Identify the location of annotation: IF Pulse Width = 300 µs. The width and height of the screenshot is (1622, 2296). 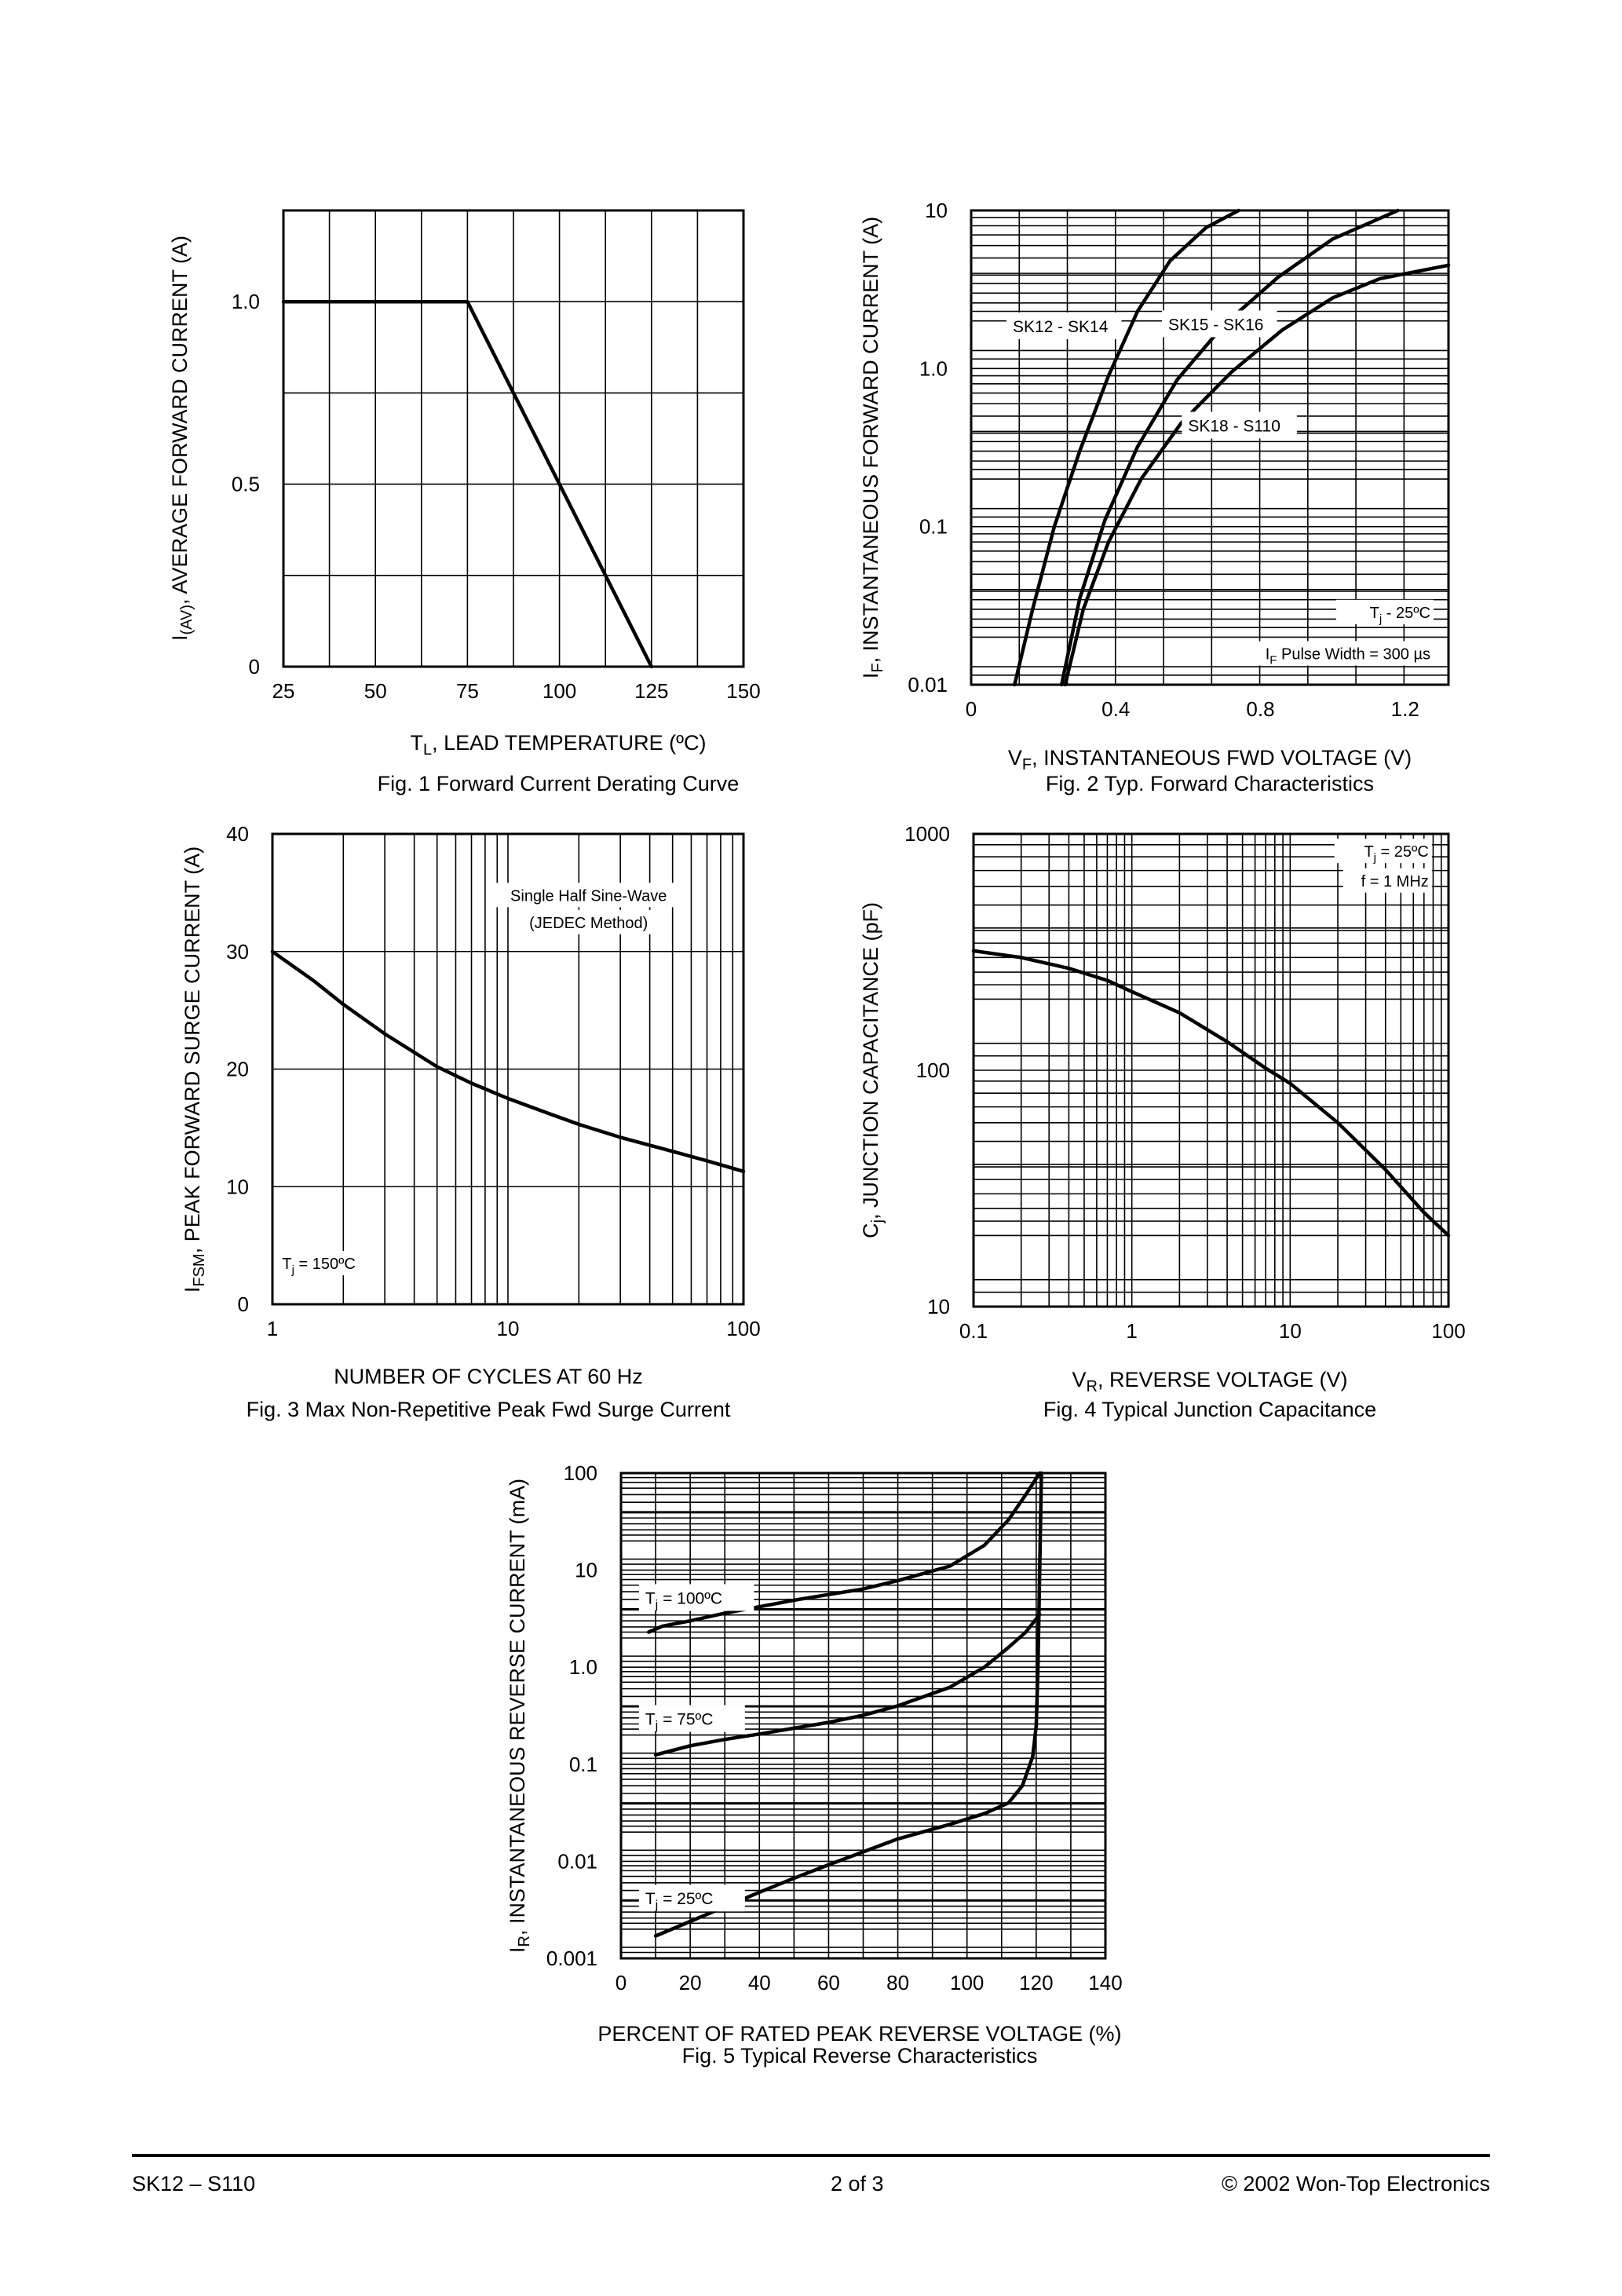
(1348, 657).